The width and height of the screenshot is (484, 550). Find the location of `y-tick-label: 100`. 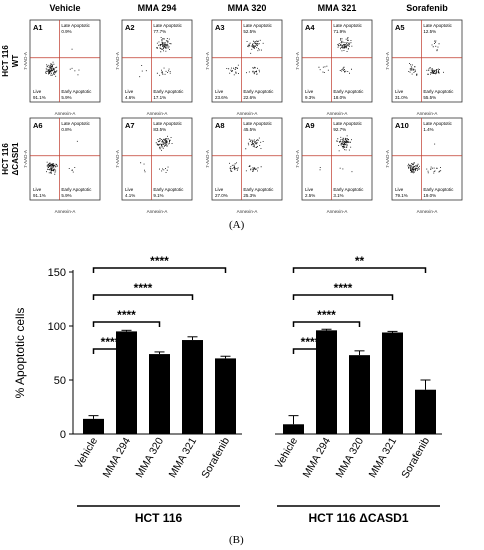

y-tick-label: 100 is located at coordinates (57, 327).